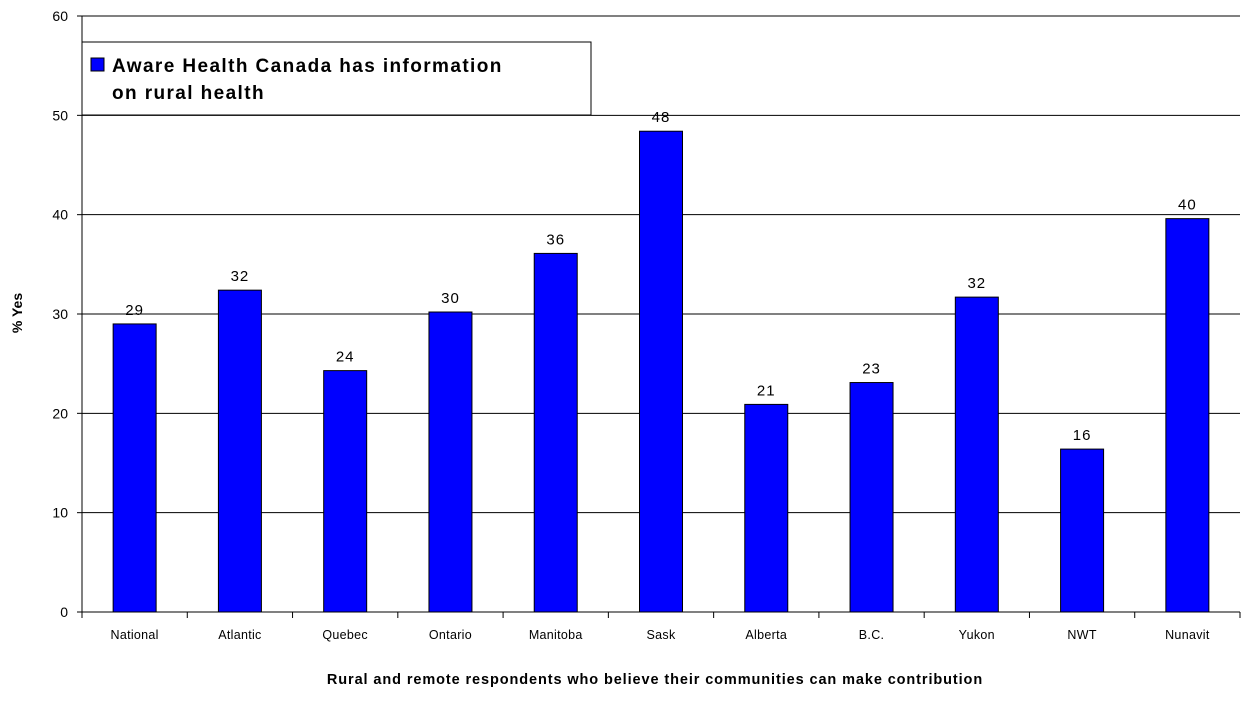 This screenshot has width=1246, height=717. I want to click on x-tick-label: Manitoba, so click(556, 635).